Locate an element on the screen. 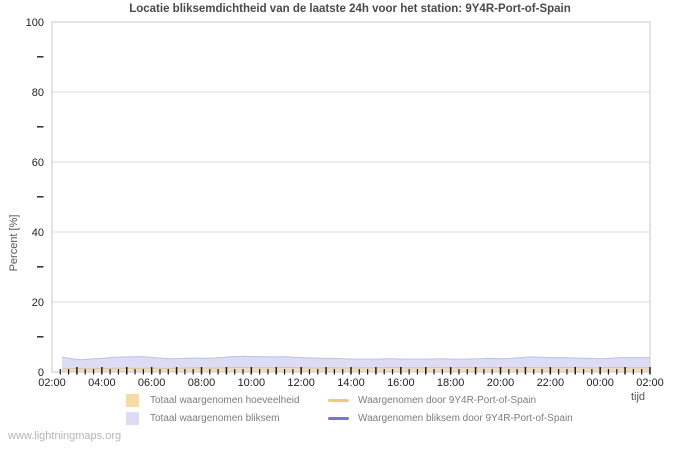 This screenshot has width=700, height=450. svg-text: 80 is located at coordinates (38, 93).